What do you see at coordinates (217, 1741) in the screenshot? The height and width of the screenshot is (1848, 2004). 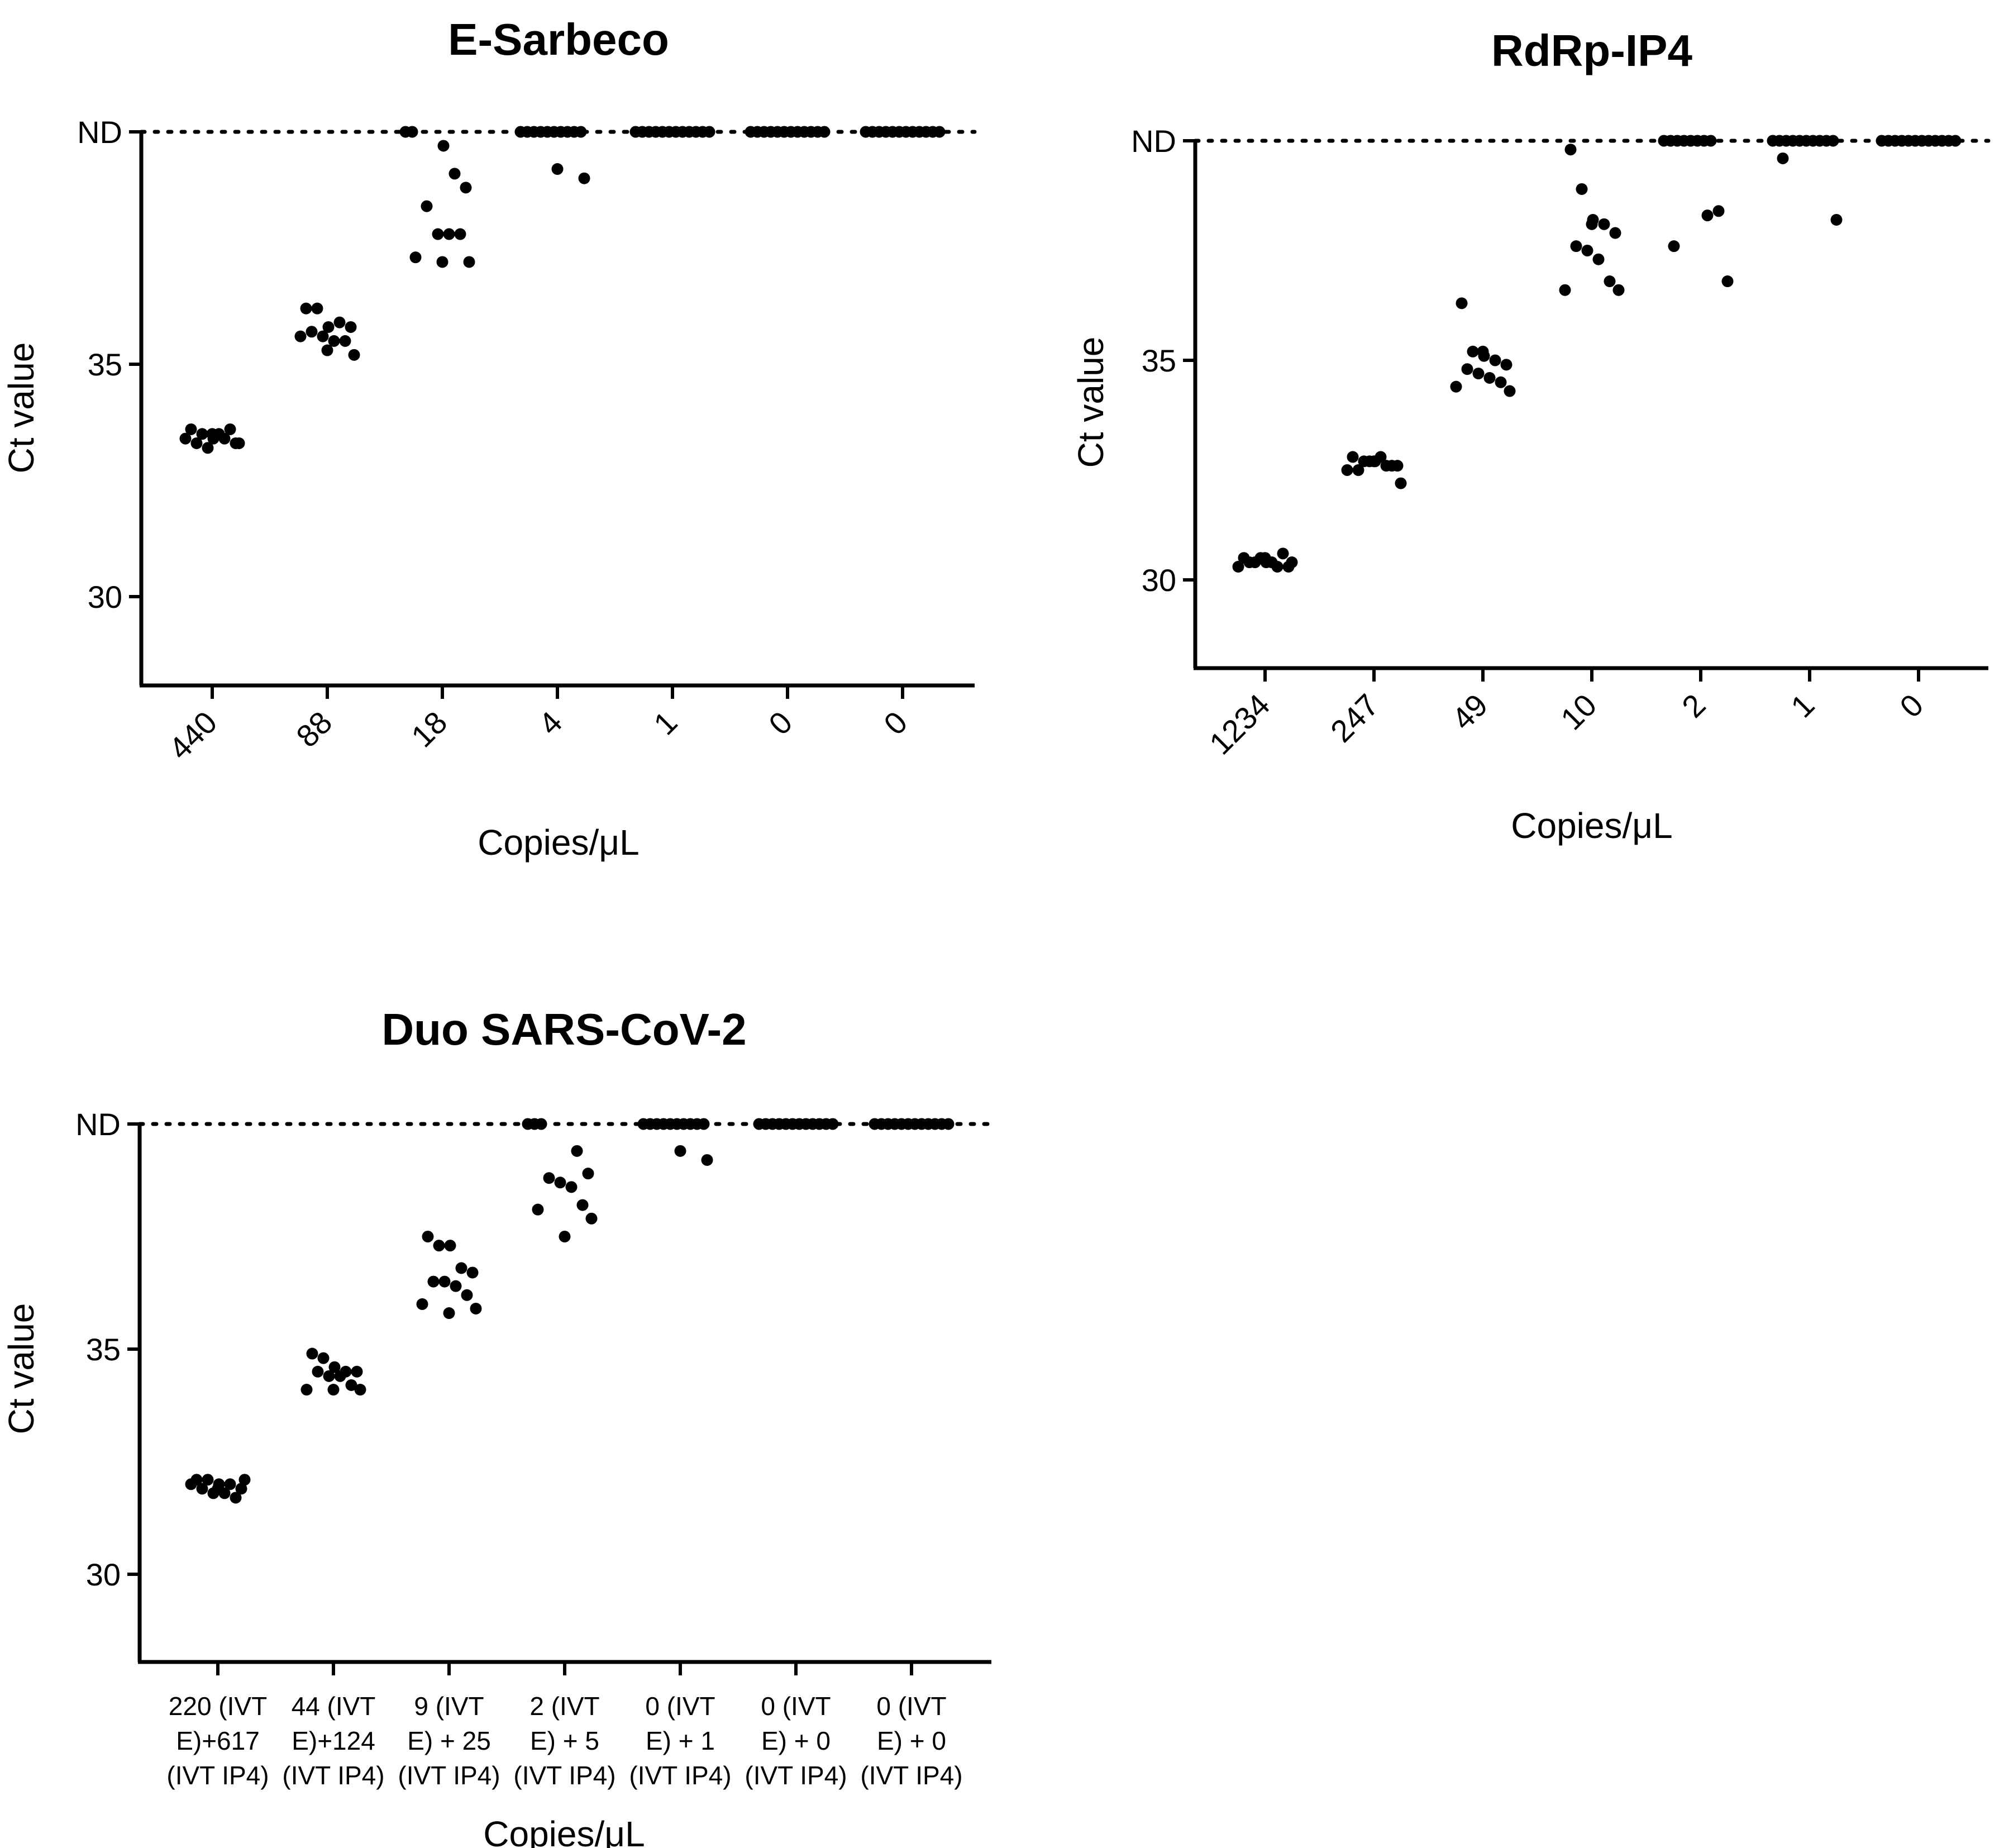 I see `x-tick-label: 220 (IVT E)+617 (IVT IP4)` at bounding box center [217, 1741].